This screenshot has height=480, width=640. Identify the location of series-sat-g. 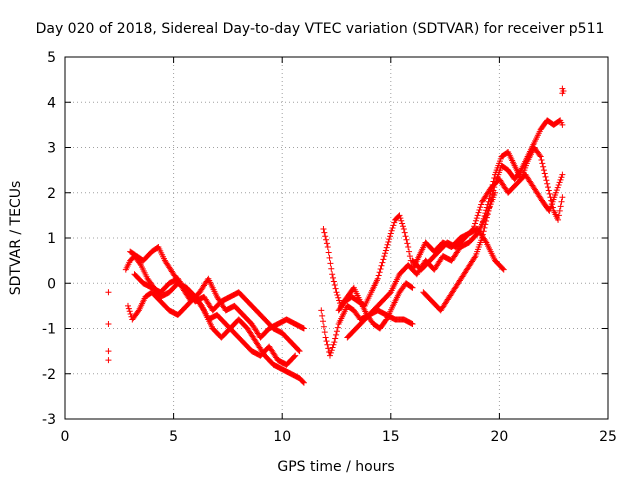
(368, 278).